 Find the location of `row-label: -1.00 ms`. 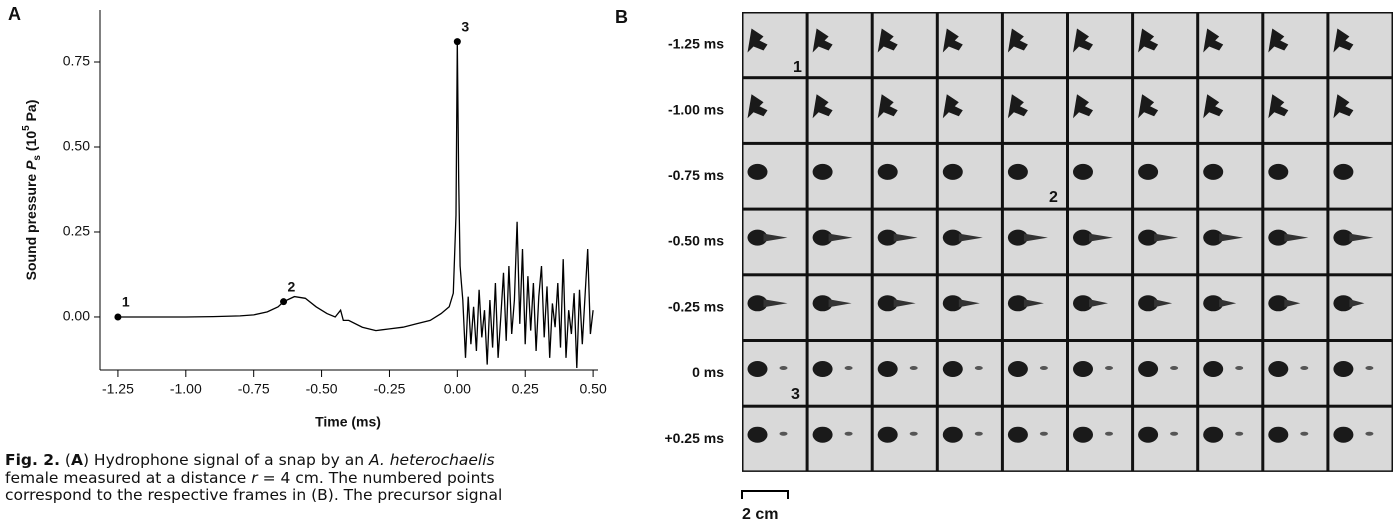

row-label: -1.00 ms is located at coordinates (696, 109).